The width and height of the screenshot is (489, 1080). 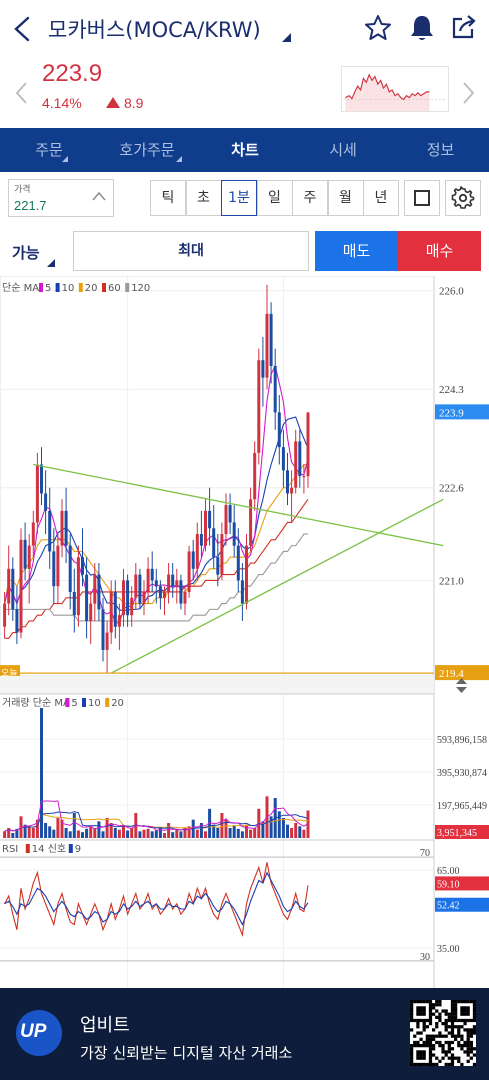 I want to click on prev-market-arrow-icon, so click(x=22, y=93).